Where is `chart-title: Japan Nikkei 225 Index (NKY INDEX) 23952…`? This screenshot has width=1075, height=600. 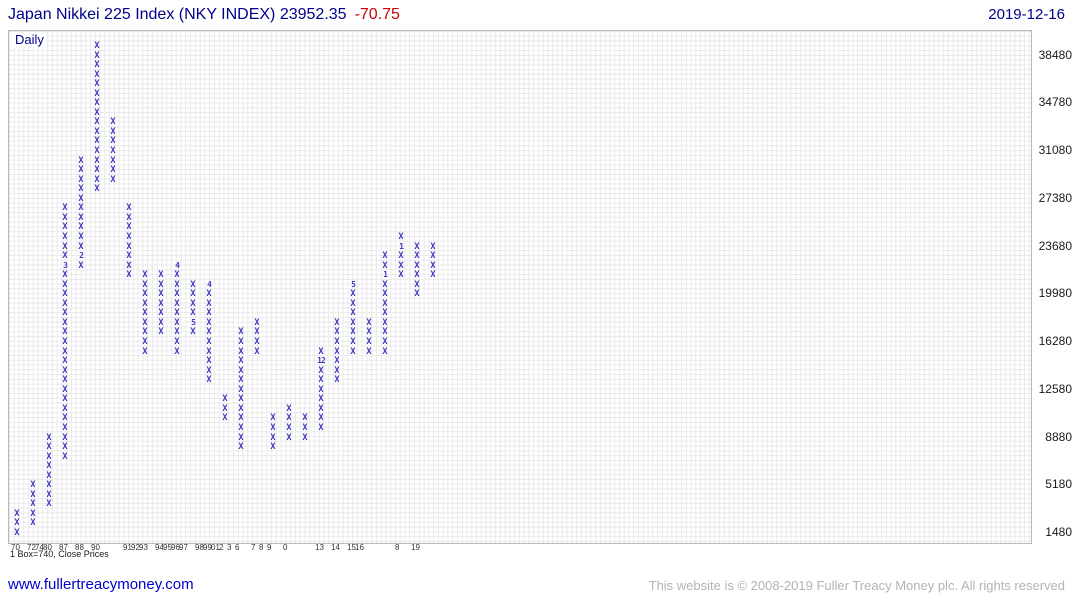 chart-title: Japan Nikkei 225 Index (NKY INDEX) 23952… is located at coordinates (204, 15).